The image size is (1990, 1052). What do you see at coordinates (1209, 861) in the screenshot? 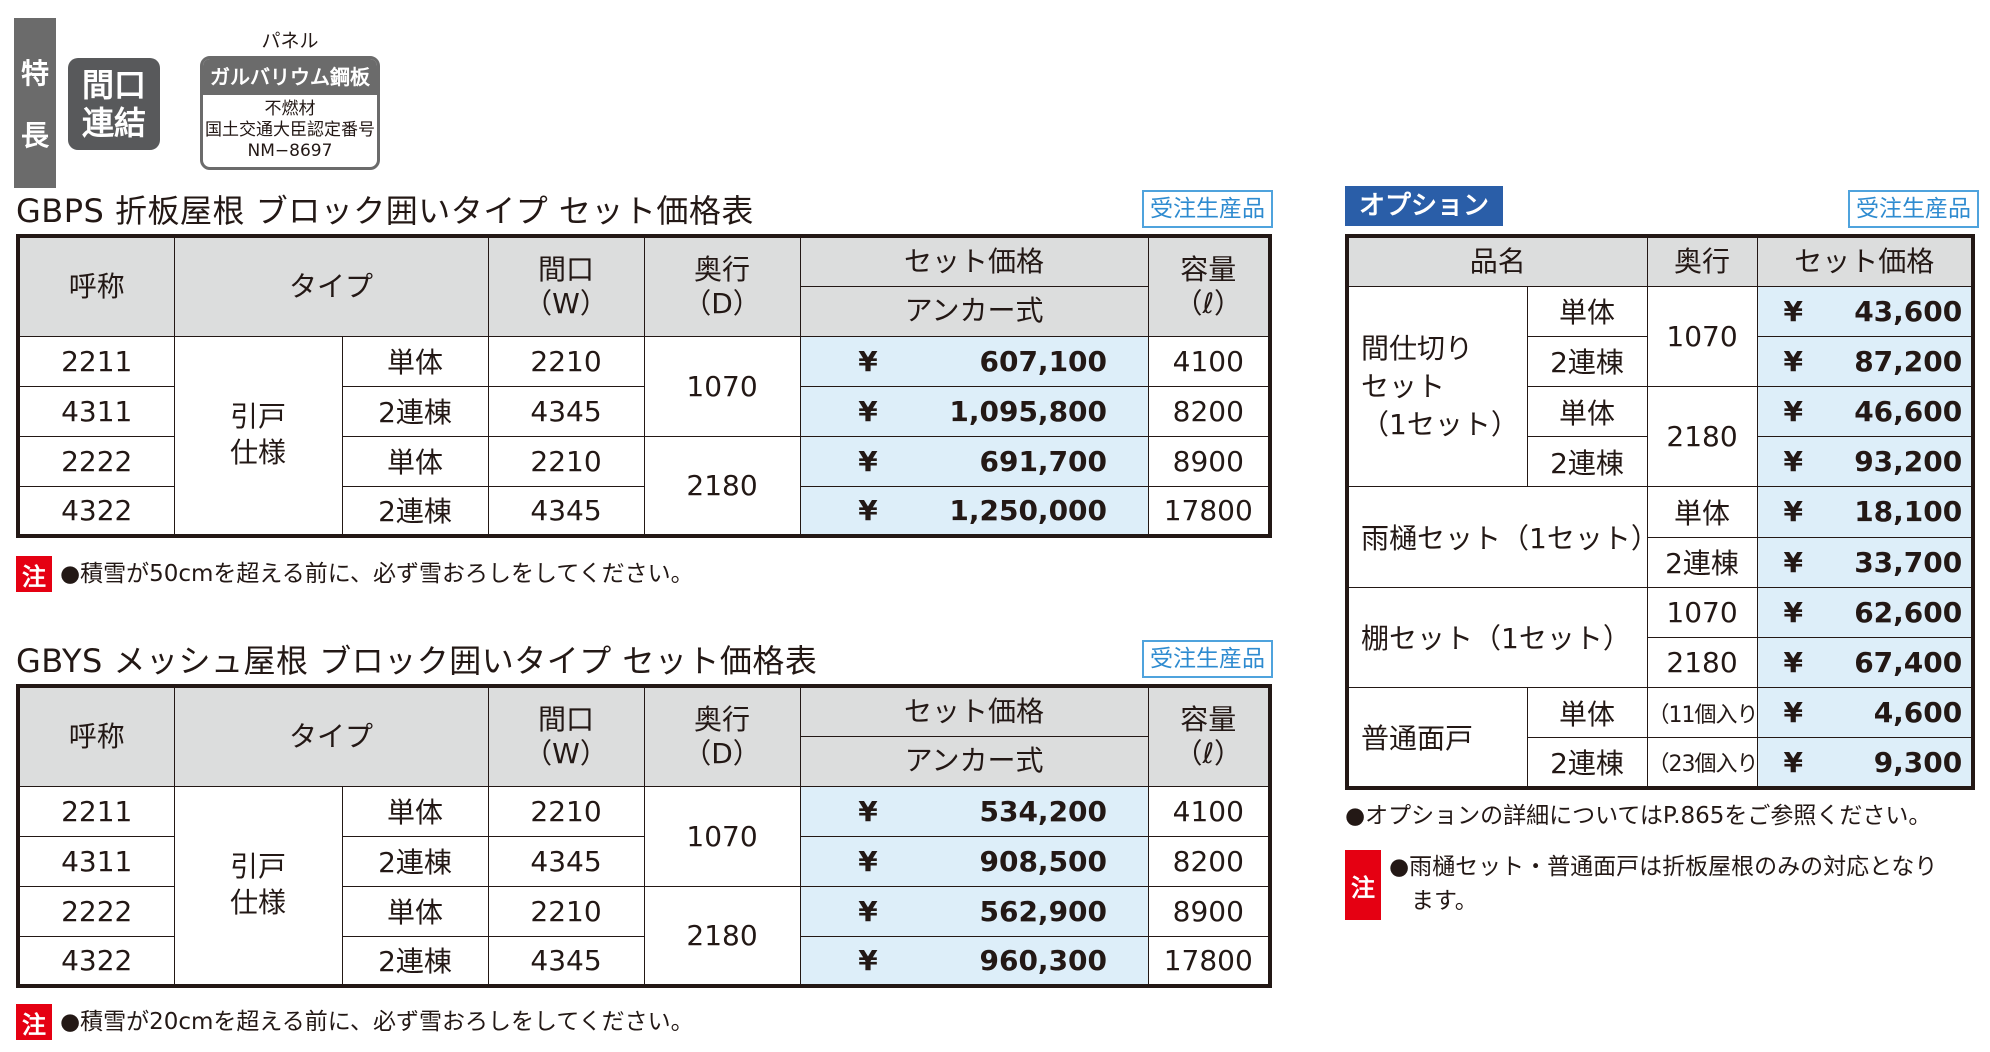
I see `table2-row2-capacity: 8200` at bounding box center [1209, 861].